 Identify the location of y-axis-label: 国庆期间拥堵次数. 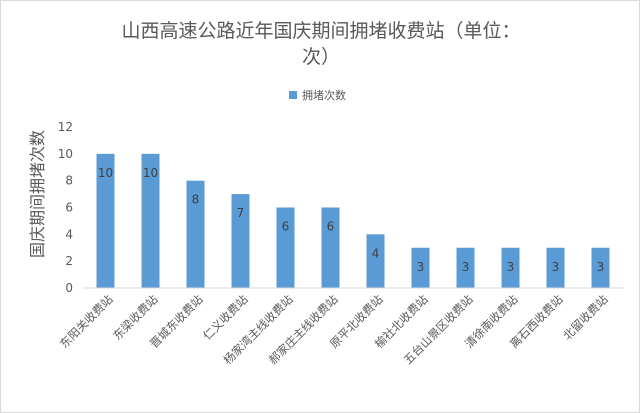
(37, 194).